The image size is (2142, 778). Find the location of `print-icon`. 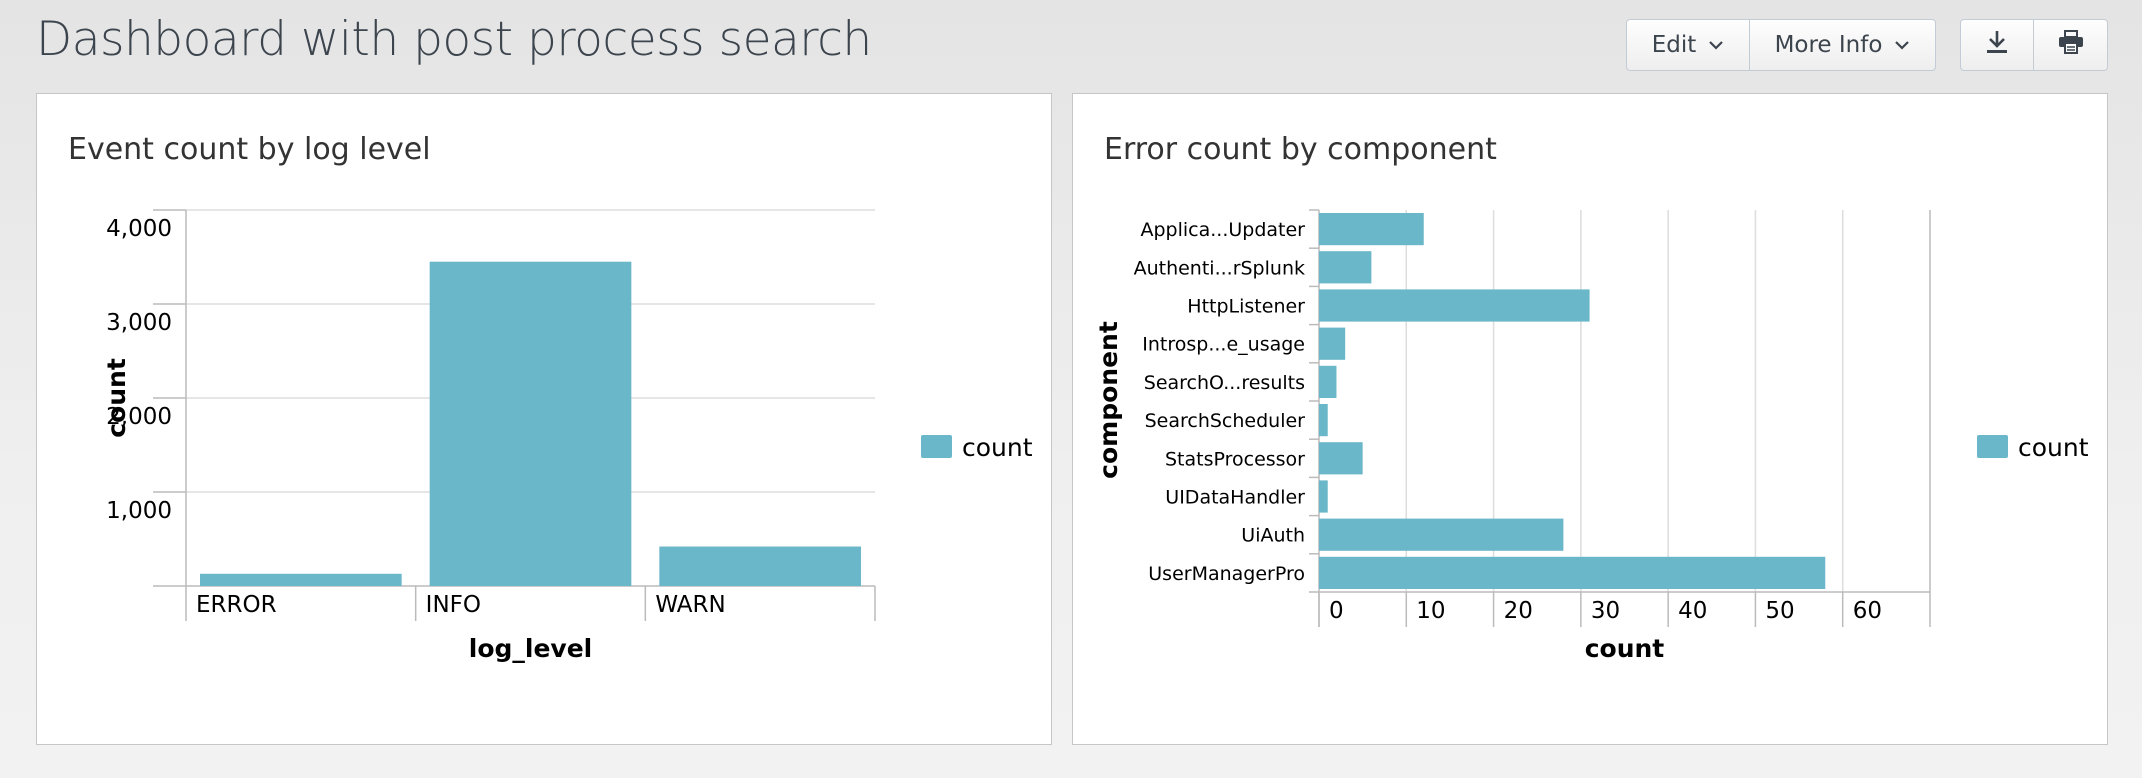

print-icon is located at coordinates (2071, 45).